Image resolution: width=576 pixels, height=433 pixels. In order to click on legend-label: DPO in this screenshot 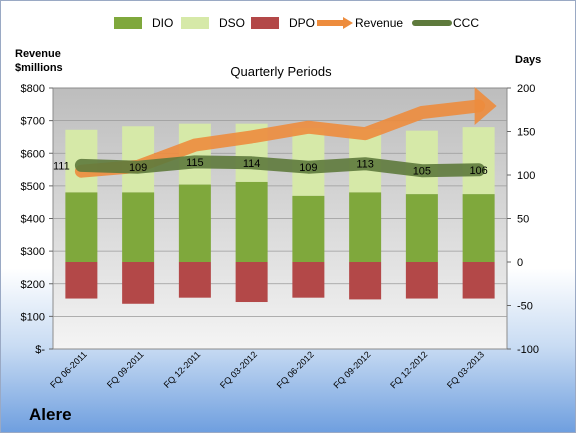, I will do `click(302, 23)`.